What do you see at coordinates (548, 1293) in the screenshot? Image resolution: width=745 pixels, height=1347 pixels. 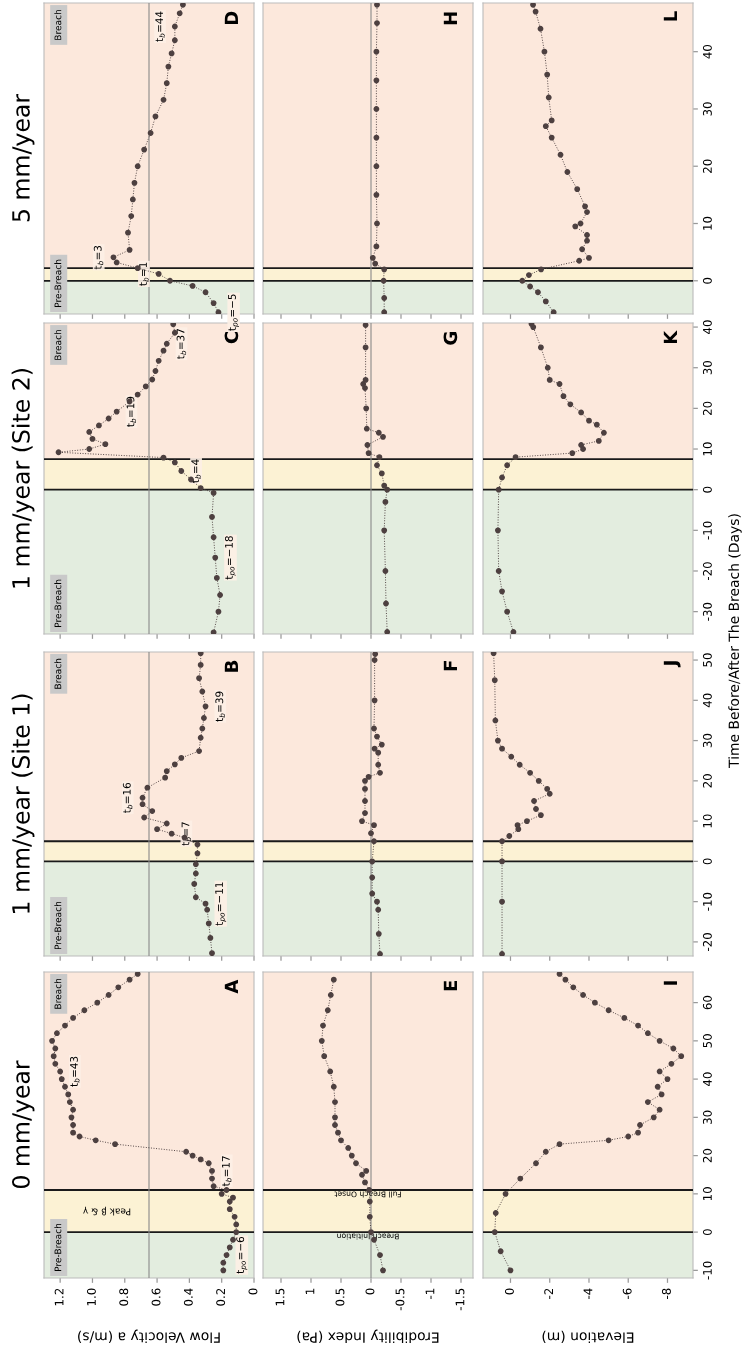 I see `x-tick-label: -2` at bounding box center [548, 1293].